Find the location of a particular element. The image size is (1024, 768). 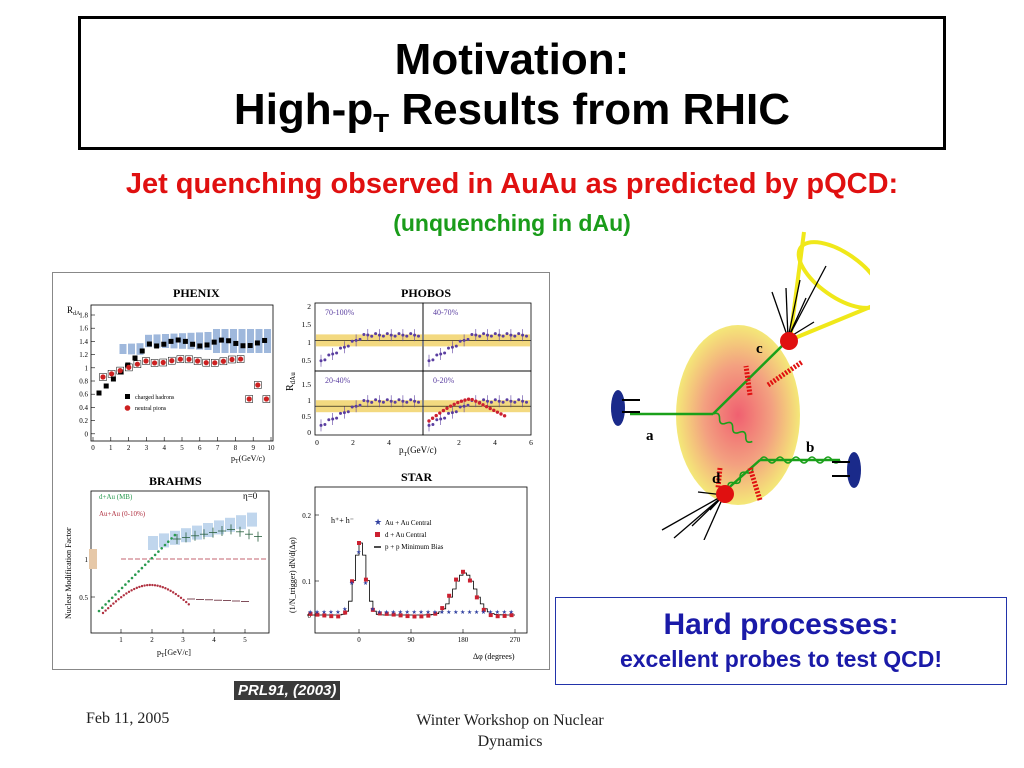

phobos-ytick-label: 0.5 is located at coordinates (307, 416).